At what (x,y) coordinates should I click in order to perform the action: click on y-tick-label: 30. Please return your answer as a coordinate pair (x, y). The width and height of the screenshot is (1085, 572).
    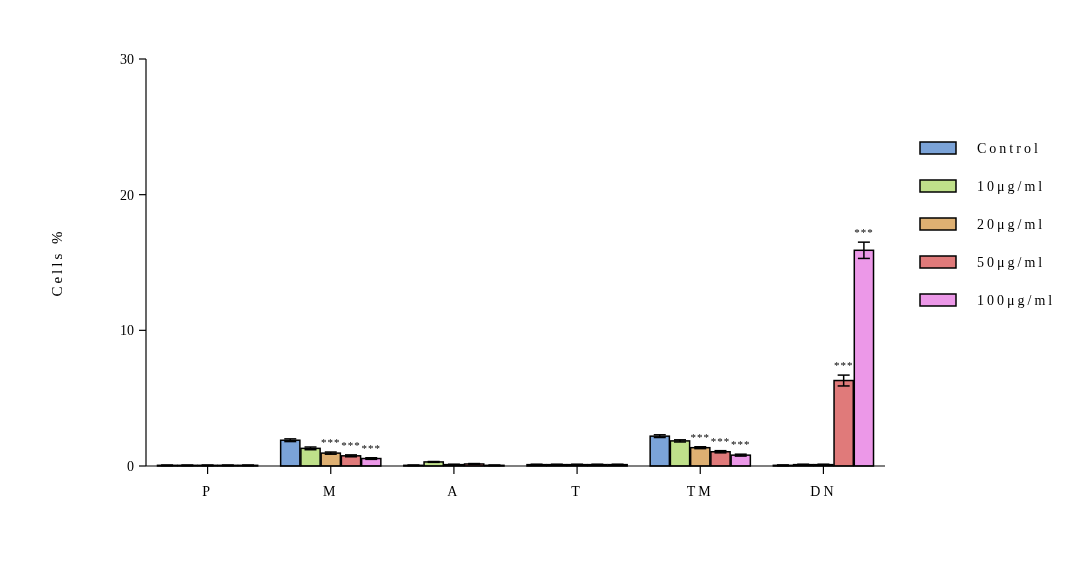
    Looking at the image, I should click on (127, 59).